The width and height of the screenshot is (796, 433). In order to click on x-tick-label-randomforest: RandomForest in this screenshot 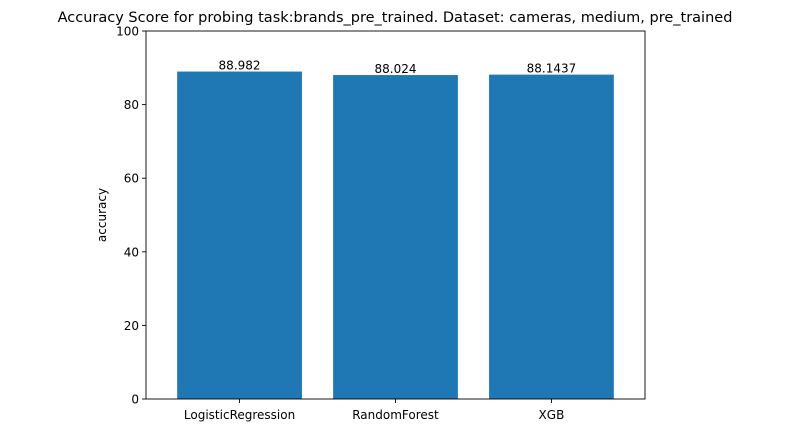, I will do `click(395, 415)`.